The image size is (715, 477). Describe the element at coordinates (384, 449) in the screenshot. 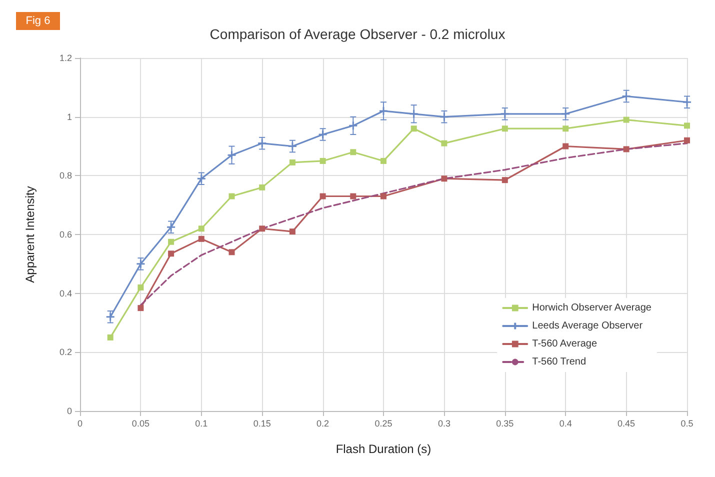

I see `x-axis-title: Flash Duration (s)` at that location.